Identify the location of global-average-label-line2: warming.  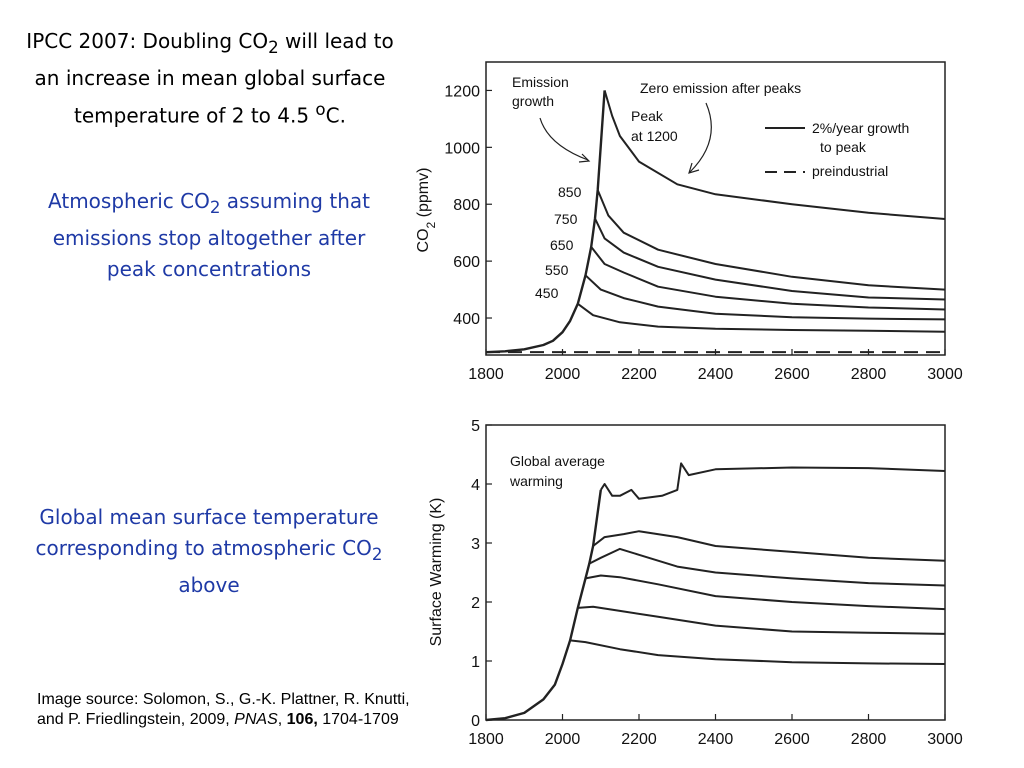
(536, 481).